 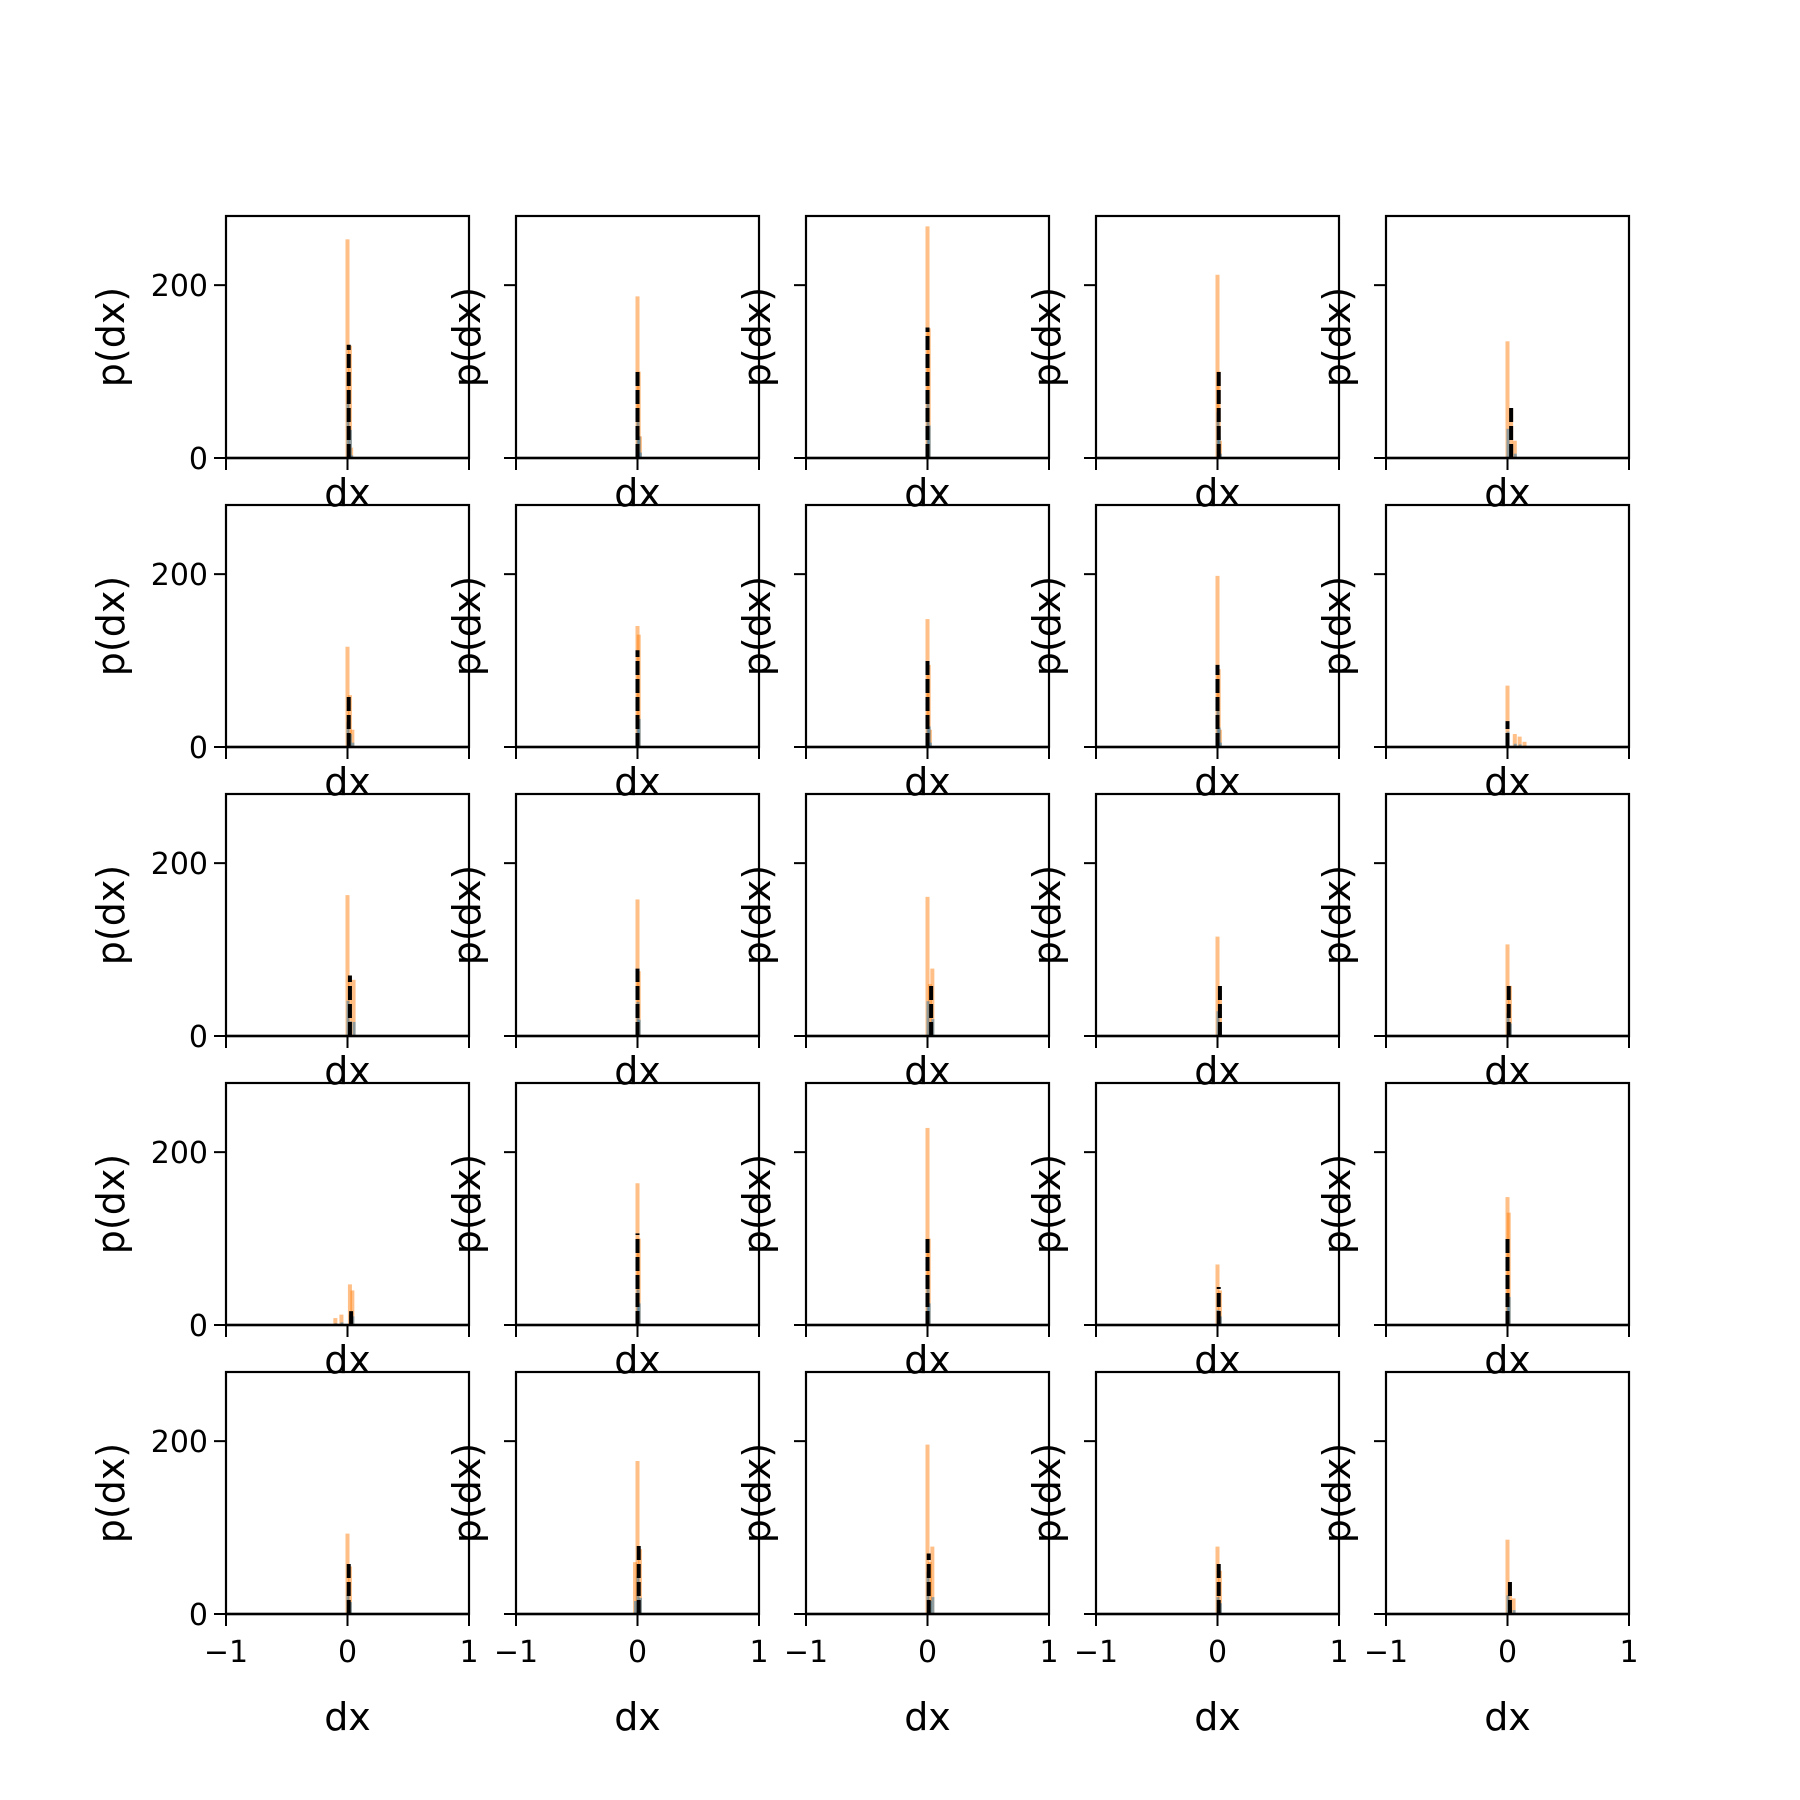 I want to click on subplot-r1-c4: dx p(dx), so click(x=1183, y=364).